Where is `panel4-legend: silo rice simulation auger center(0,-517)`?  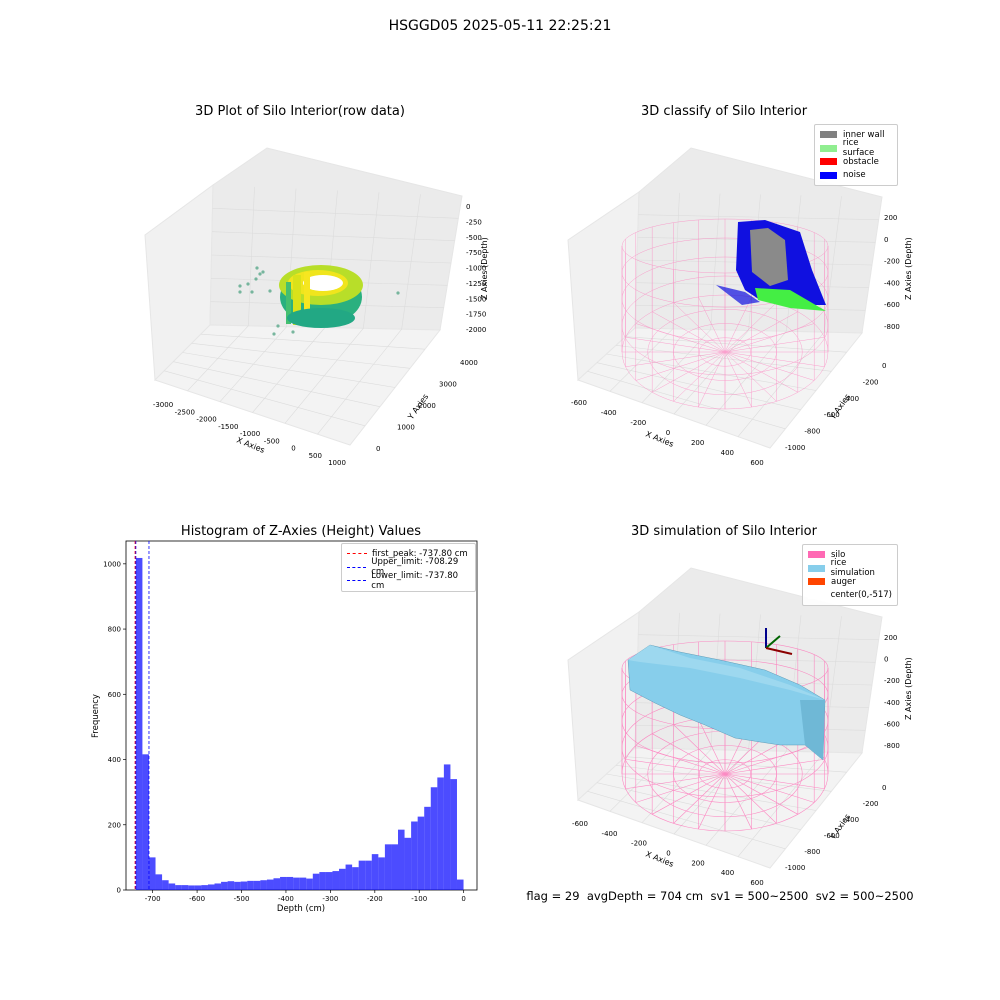 panel4-legend: silo rice simulation auger center(0,-517) is located at coordinates (850, 575).